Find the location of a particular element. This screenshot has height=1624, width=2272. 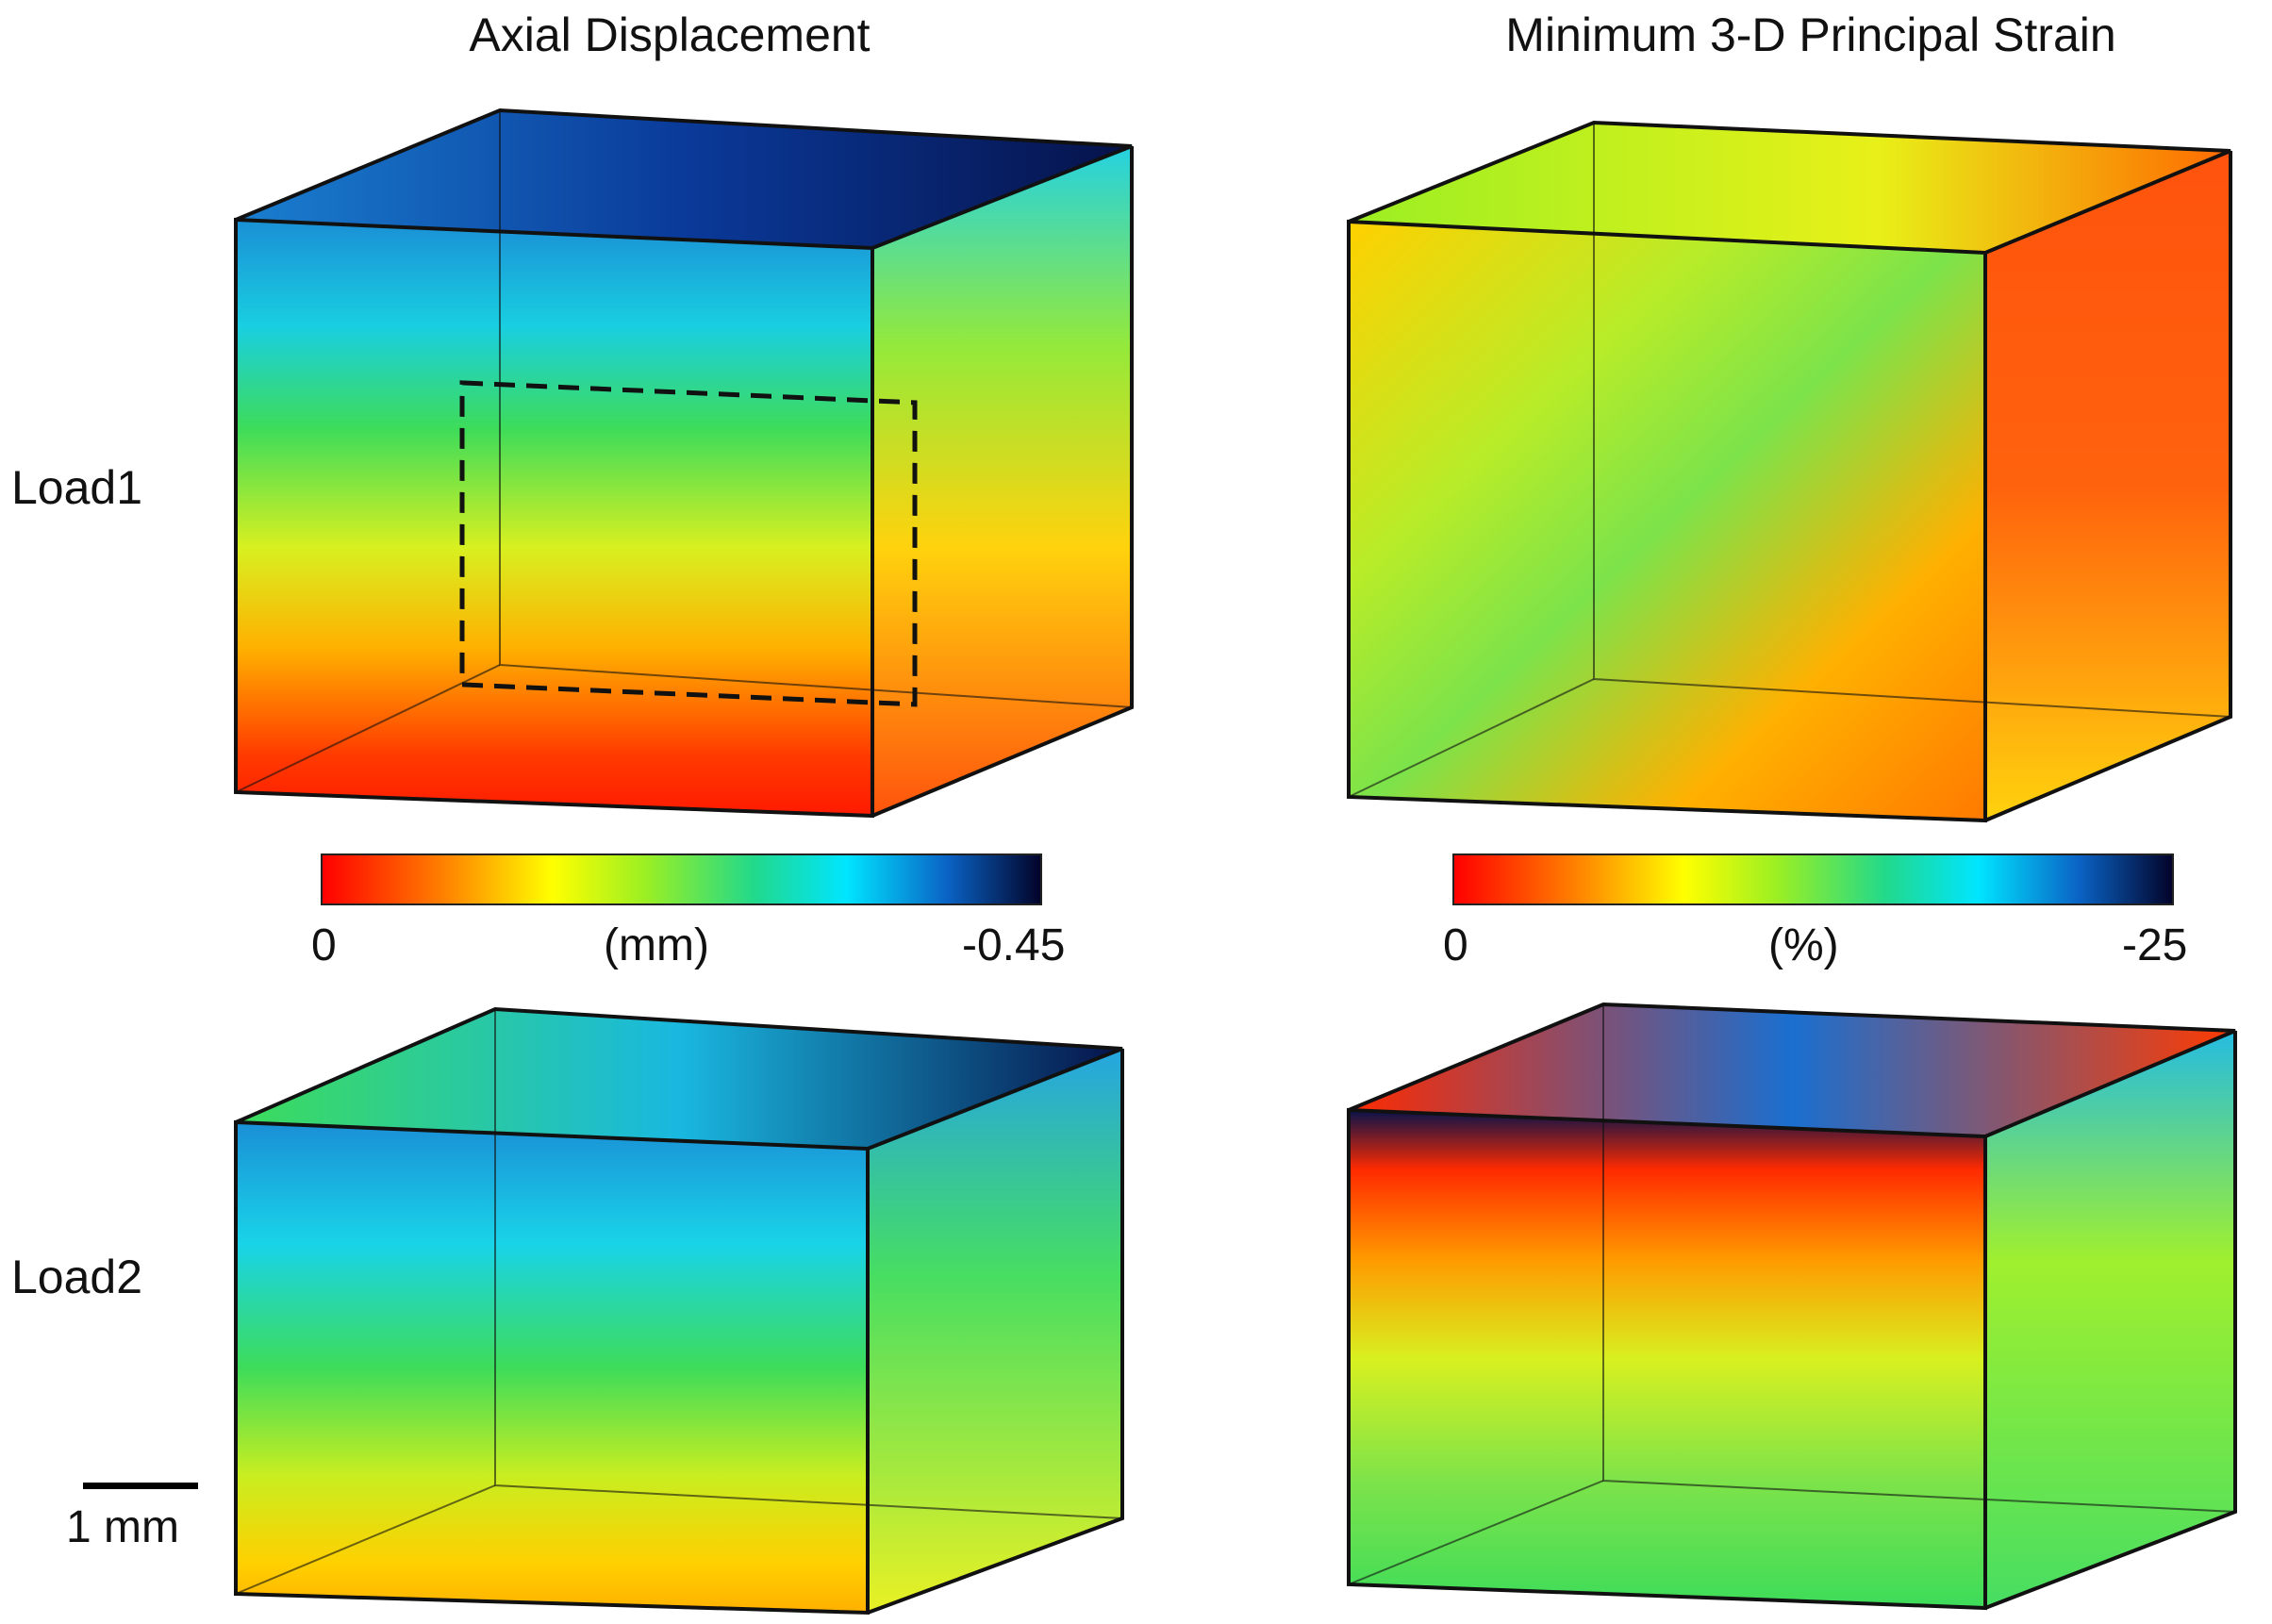

cube-load2-axial-displacement is located at coordinates (679, 1311).